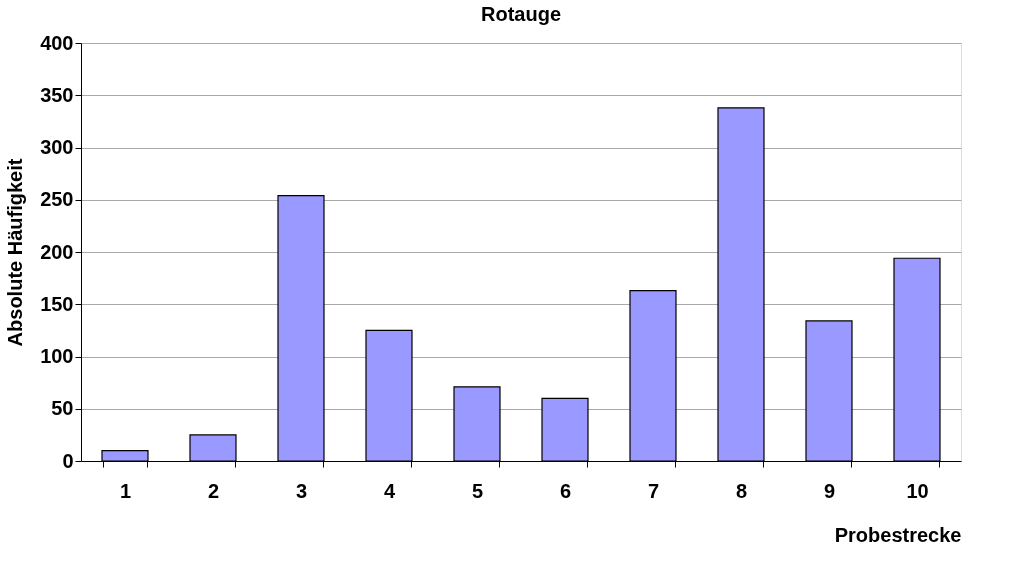 This screenshot has height=567, width=1022. Describe the element at coordinates (57, 94) in the screenshot. I see `y-tick-label: 350` at that location.